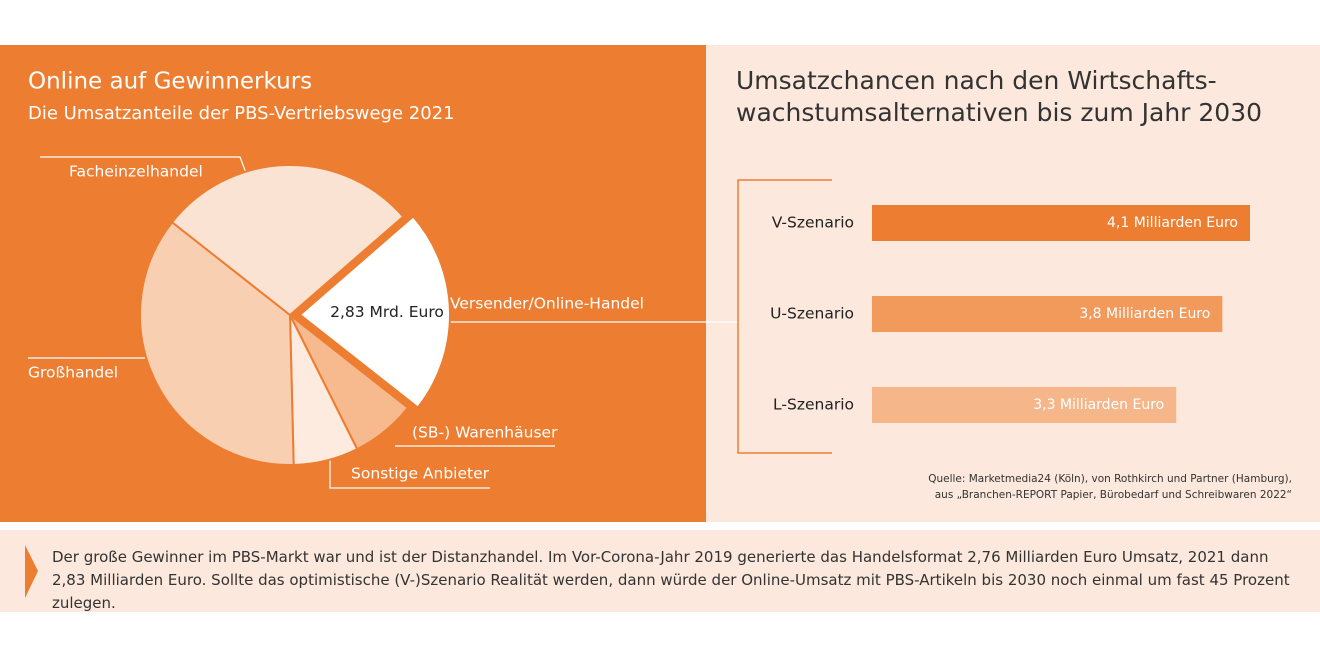 The height and width of the screenshot is (660, 1320). I want to click on bar-title: Umsatzchancen nach den Wirtschafts-, so click(976, 80).